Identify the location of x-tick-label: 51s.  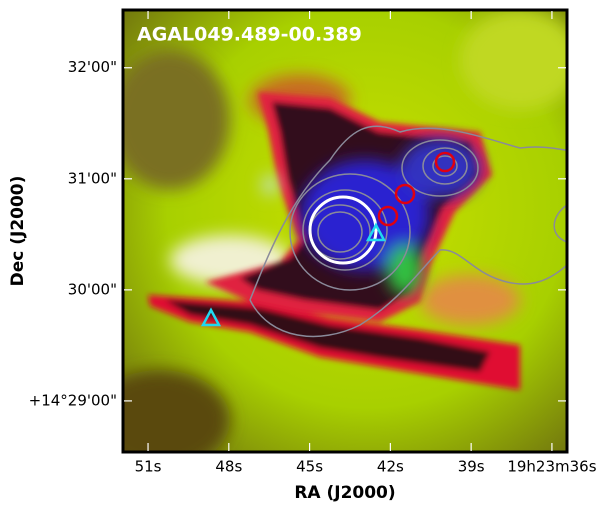
(148, 467).